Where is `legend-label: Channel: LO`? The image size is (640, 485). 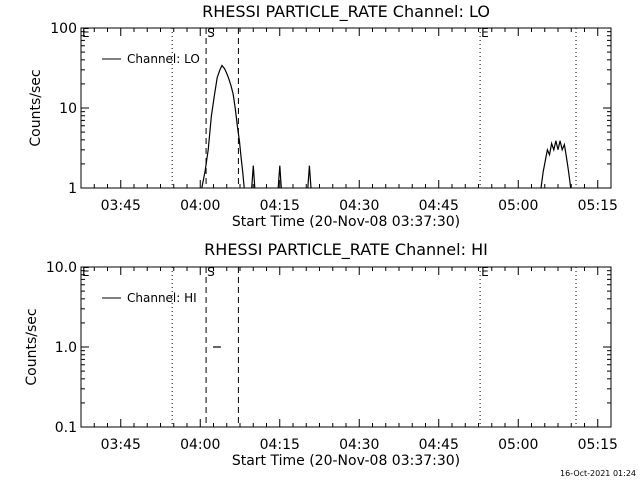 legend-label: Channel: LO is located at coordinates (163, 59).